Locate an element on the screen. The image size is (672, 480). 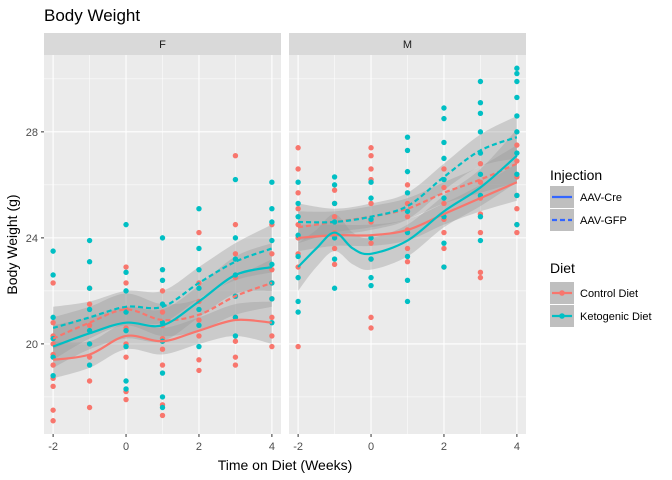
confidence-ribbons-m is located at coordinates (407, 203).